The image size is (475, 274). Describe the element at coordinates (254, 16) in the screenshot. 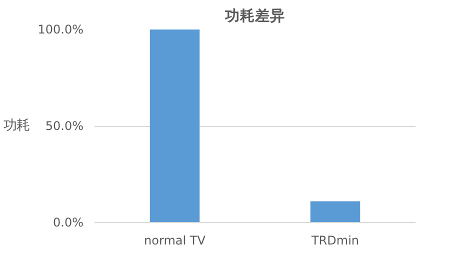

I see `chart-title: 功耗差异` at that location.